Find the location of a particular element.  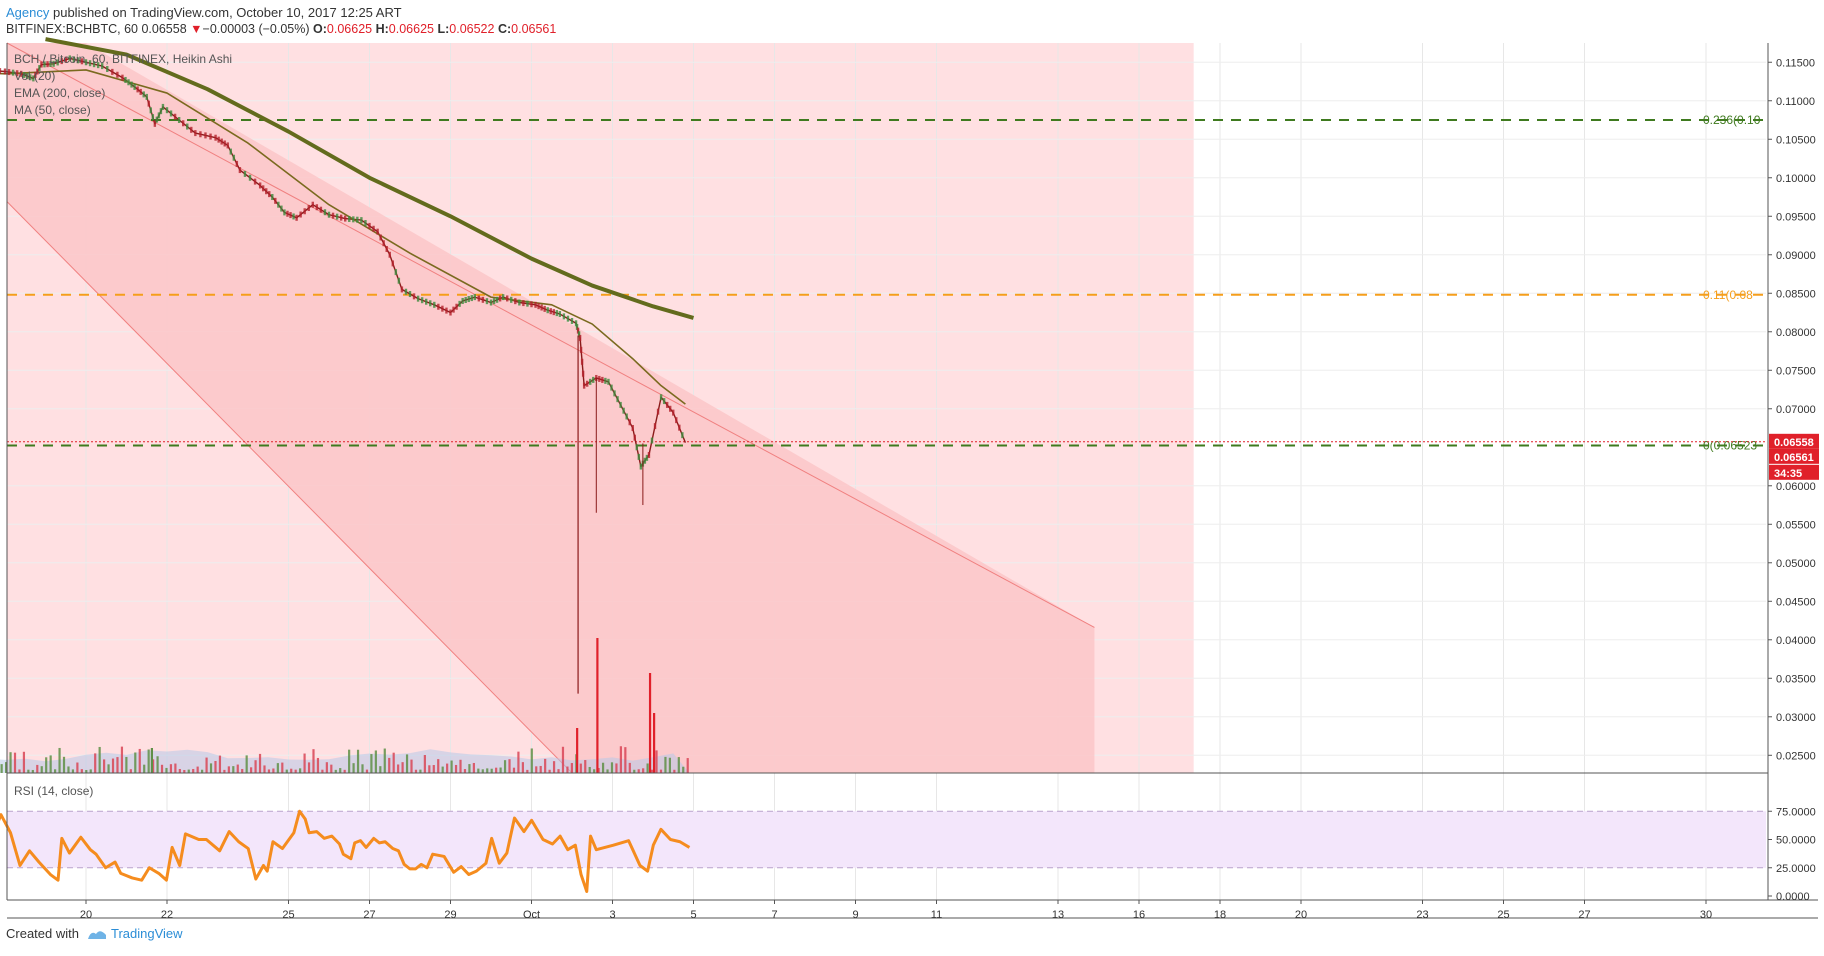

rsi-legend: RSI (14, close) is located at coordinates (54, 791).